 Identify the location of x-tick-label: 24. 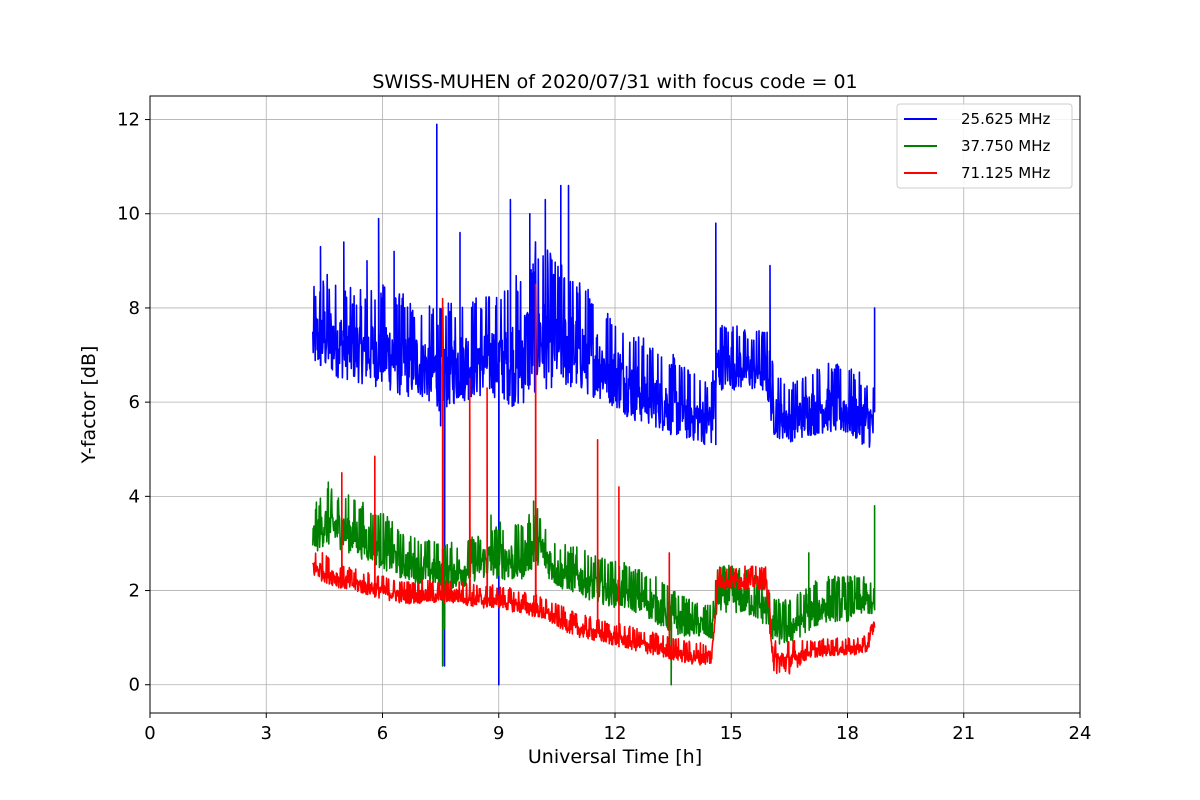
(1080, 733).